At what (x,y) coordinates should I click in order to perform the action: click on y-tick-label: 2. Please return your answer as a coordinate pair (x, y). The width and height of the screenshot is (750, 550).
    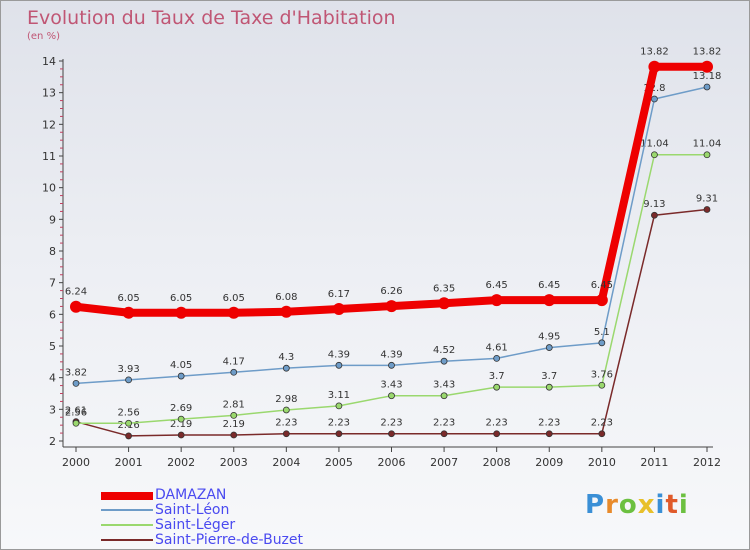
    Looking at the image, I should click on (52, 441).